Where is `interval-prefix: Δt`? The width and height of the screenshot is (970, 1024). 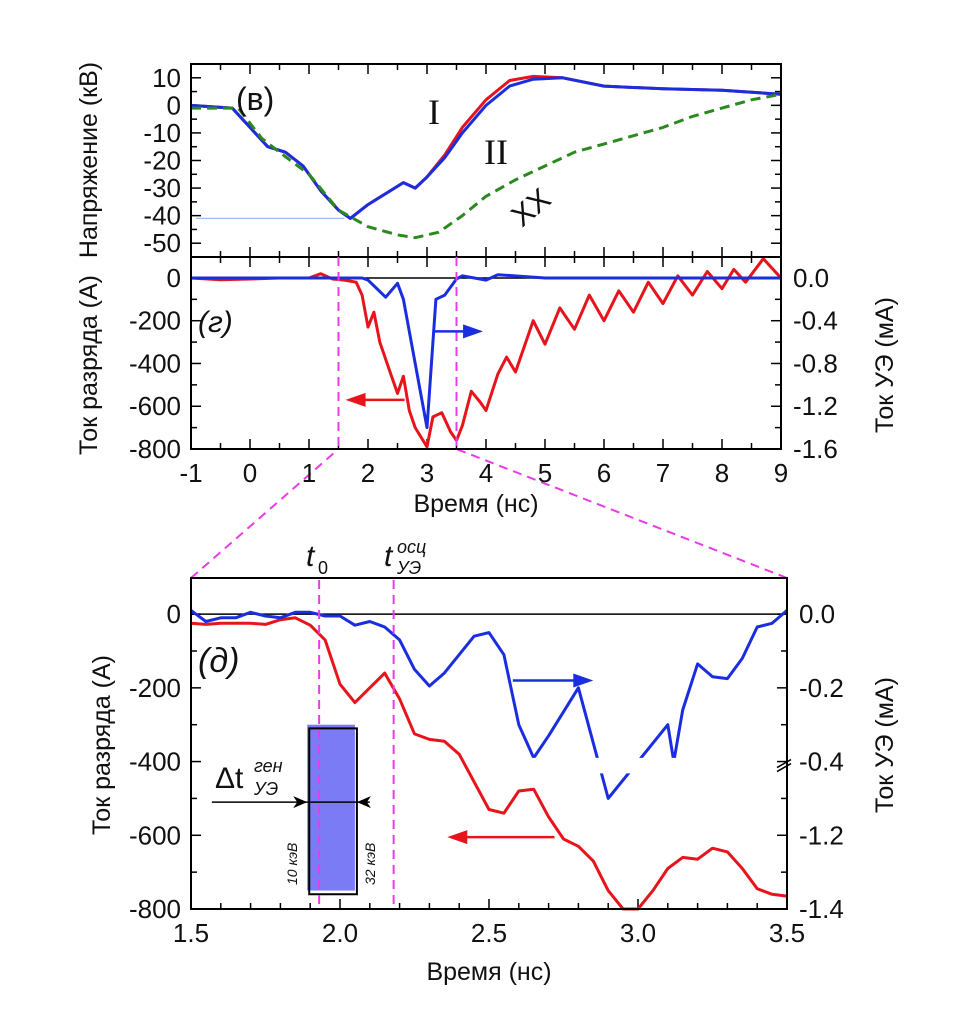
interval-prefix: Δt is located at coordinates (229, 778).